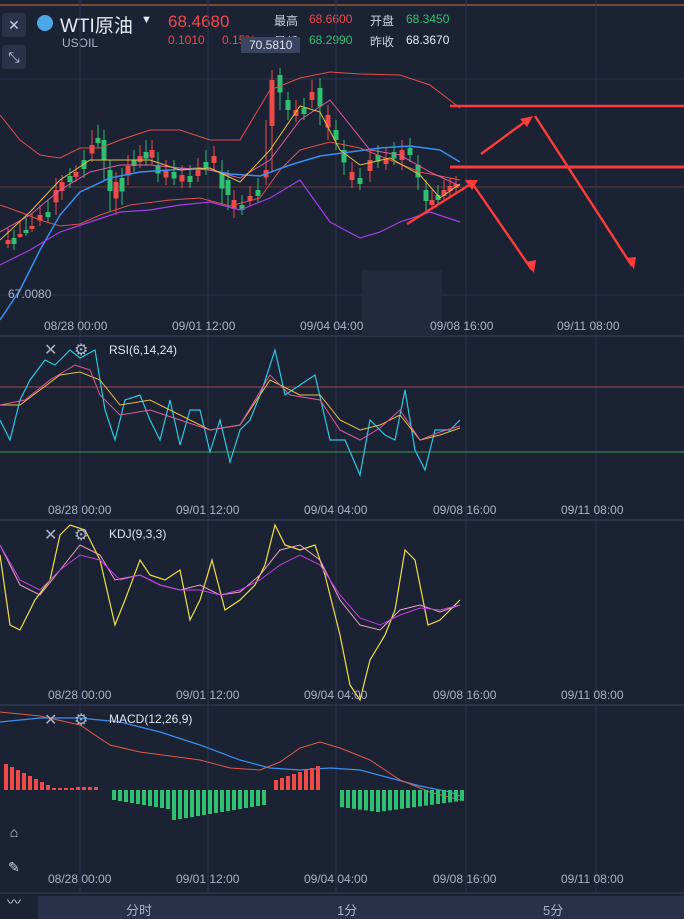 Image resolution: width=684 pixels, height=919 pixels. I want to click on macd-settings-button: ⚙, so click(81, 720).